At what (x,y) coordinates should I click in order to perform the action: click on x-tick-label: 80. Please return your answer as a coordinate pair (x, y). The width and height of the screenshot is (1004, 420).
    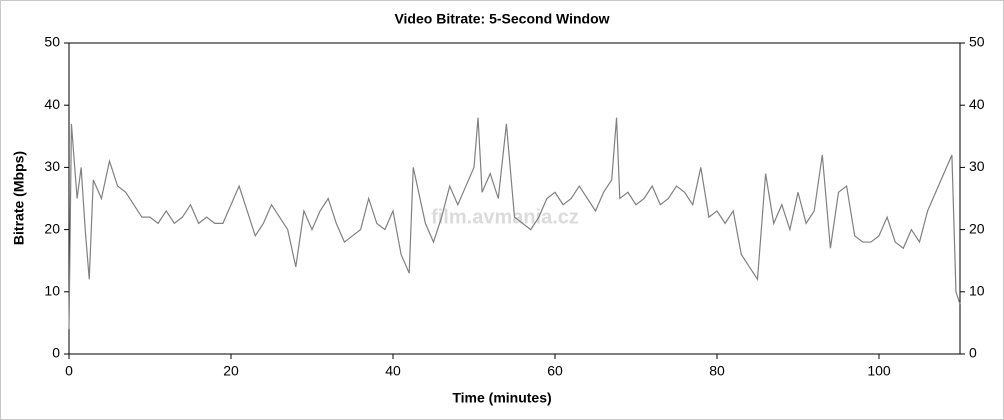
    Looking at the image, I should click on (717, 371).